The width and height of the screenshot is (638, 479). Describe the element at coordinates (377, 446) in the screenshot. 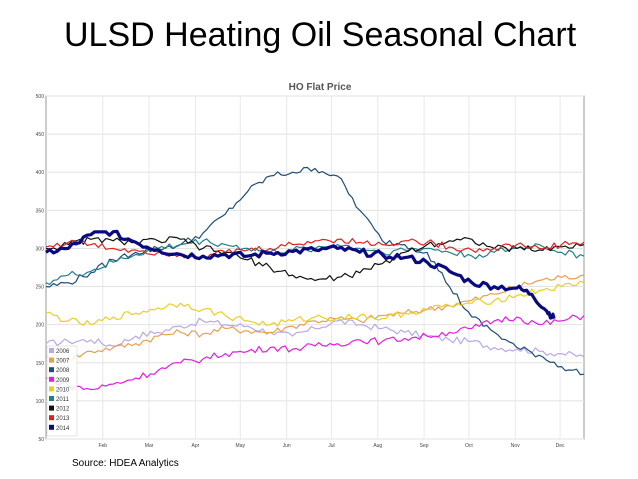

I see `x-tick-label-aug: Aug` at that location.